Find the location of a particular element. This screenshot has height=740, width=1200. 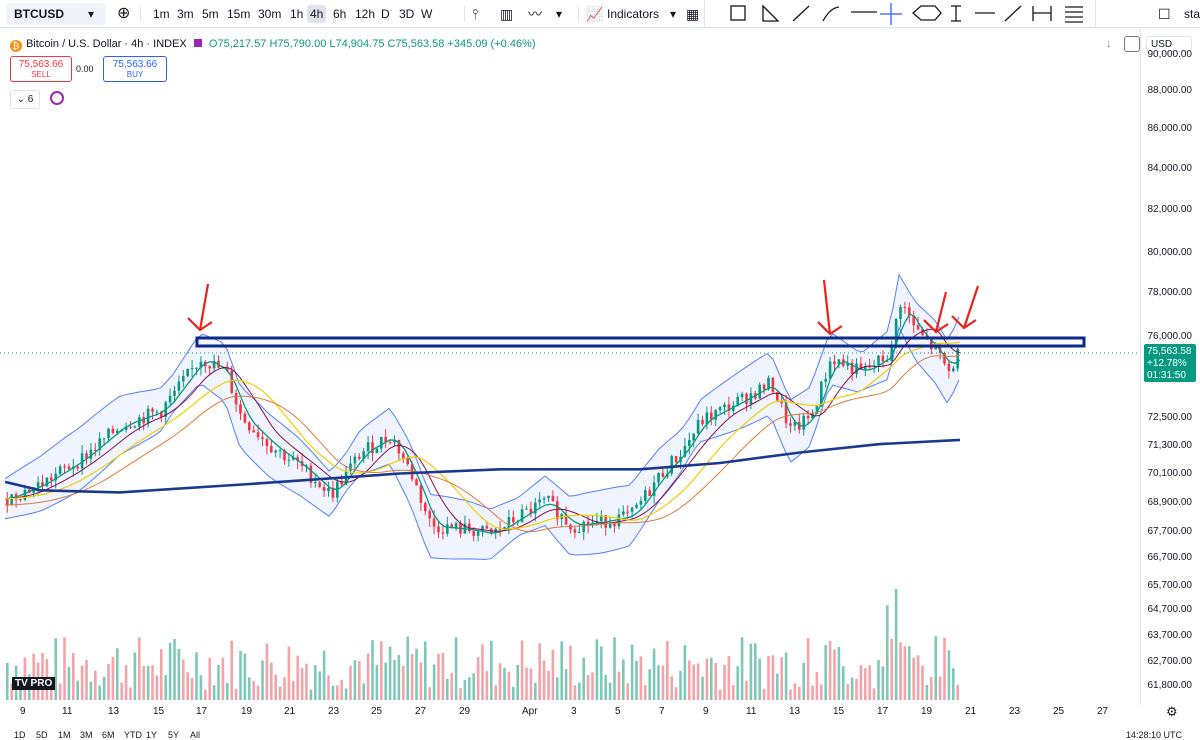

download-icon: ↓ is located at coordinates (1109, 44).